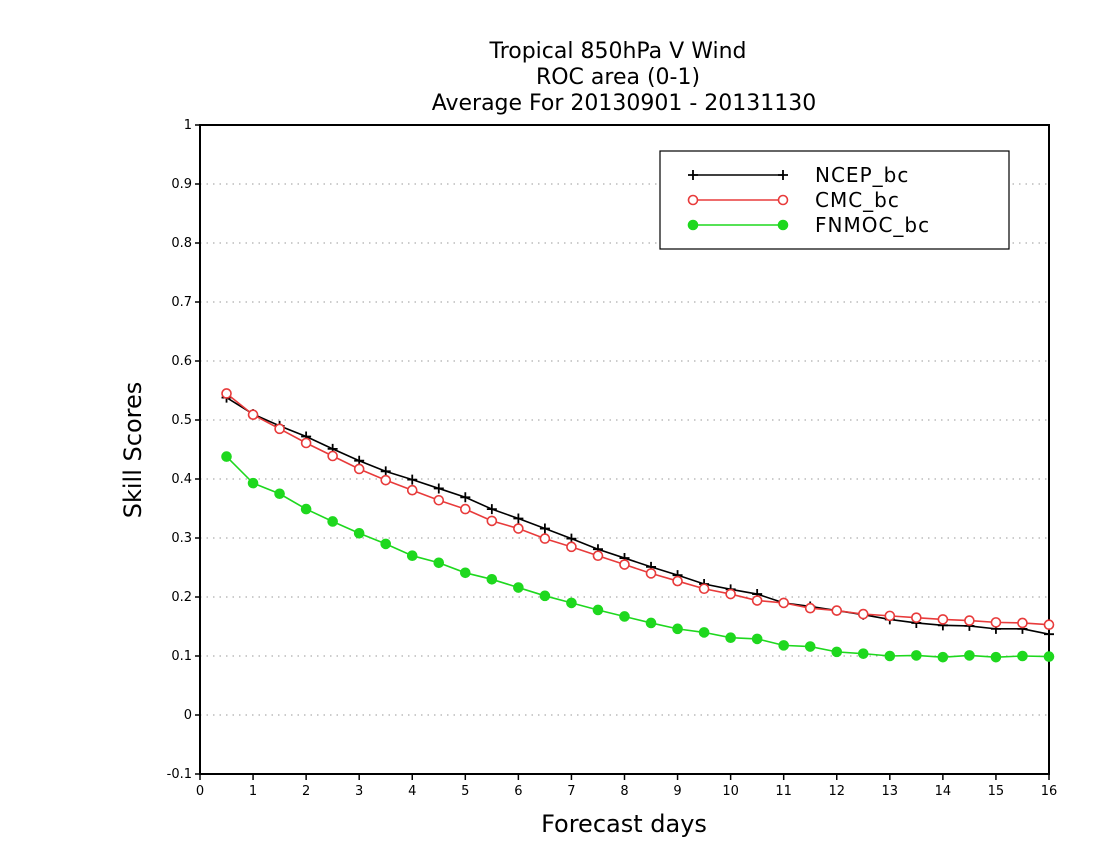 Image resolution: width=1100 pixels, height=850 pixels. What do you see at coordinates (624, 791) in the screenshot?
I see `x-tick-label: 8` at bounding box center [624, 791].